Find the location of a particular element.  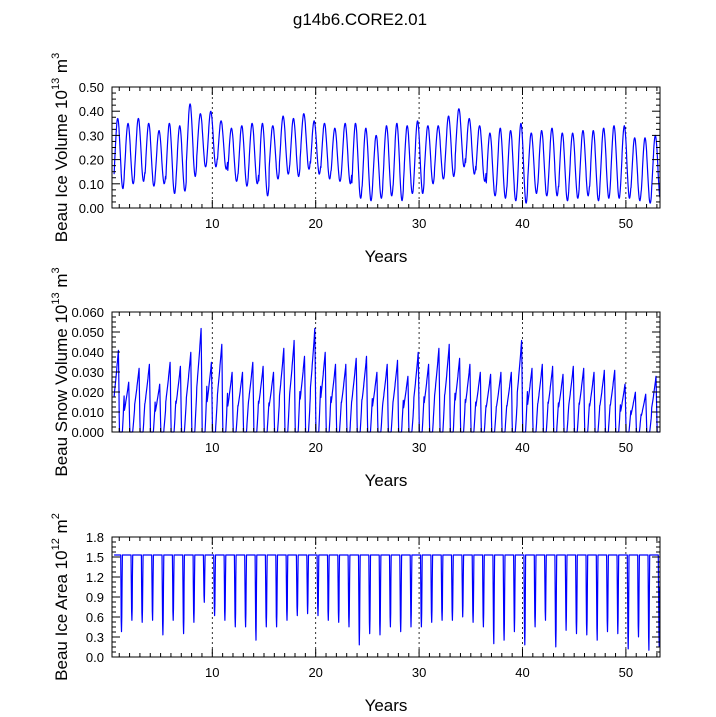

y-tick-label: 0.20 is located at coordinates (91, 160).